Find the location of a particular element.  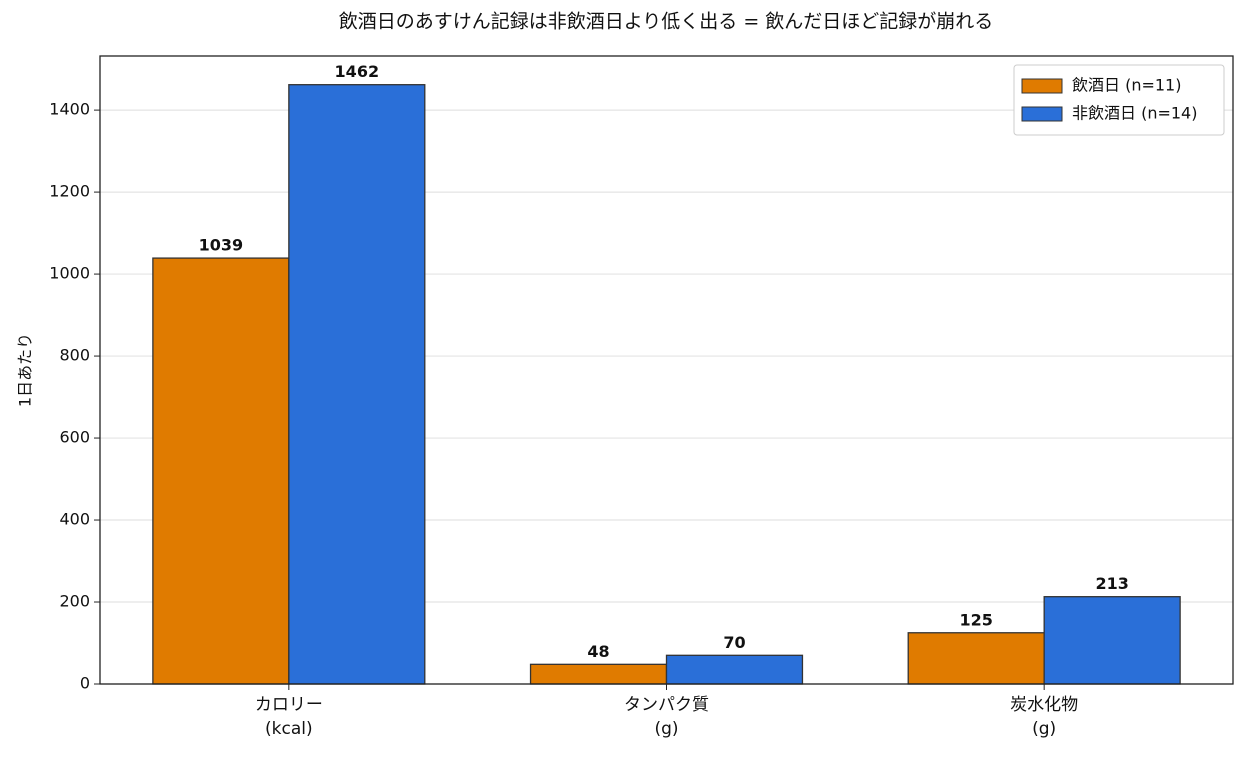

legend-box is located at coordinates (1119, 100).